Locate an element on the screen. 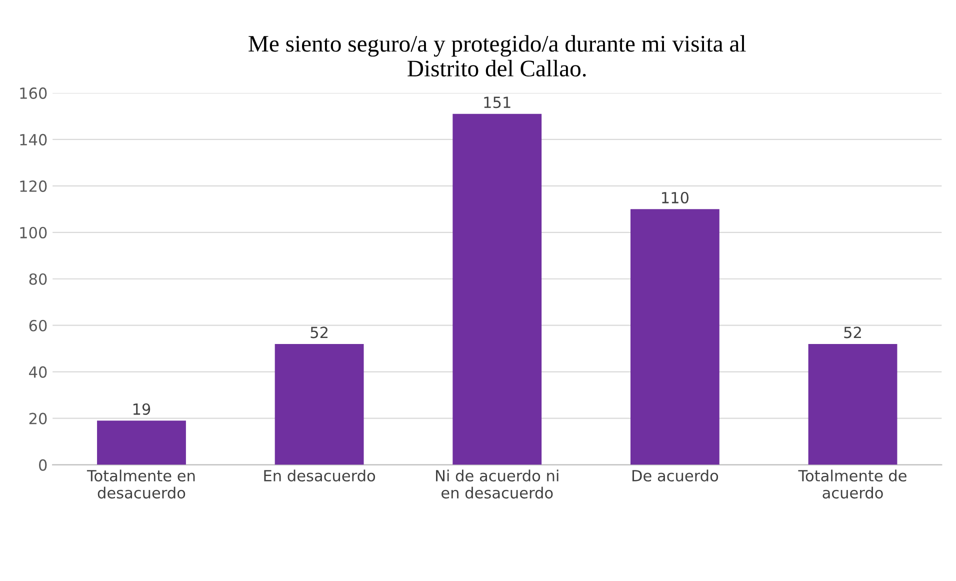 This screenshot has width=956, height=581. y-tick-label: 120 is located at coordinates (33, 186).